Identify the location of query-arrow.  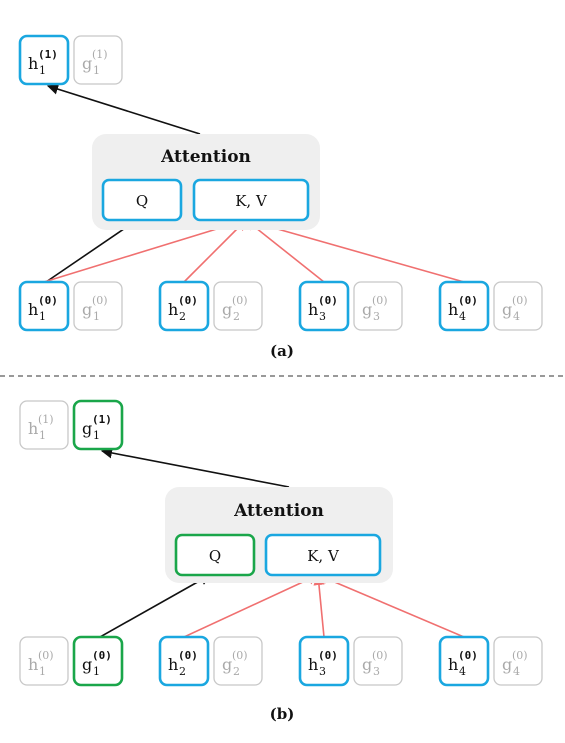
(155, 606).